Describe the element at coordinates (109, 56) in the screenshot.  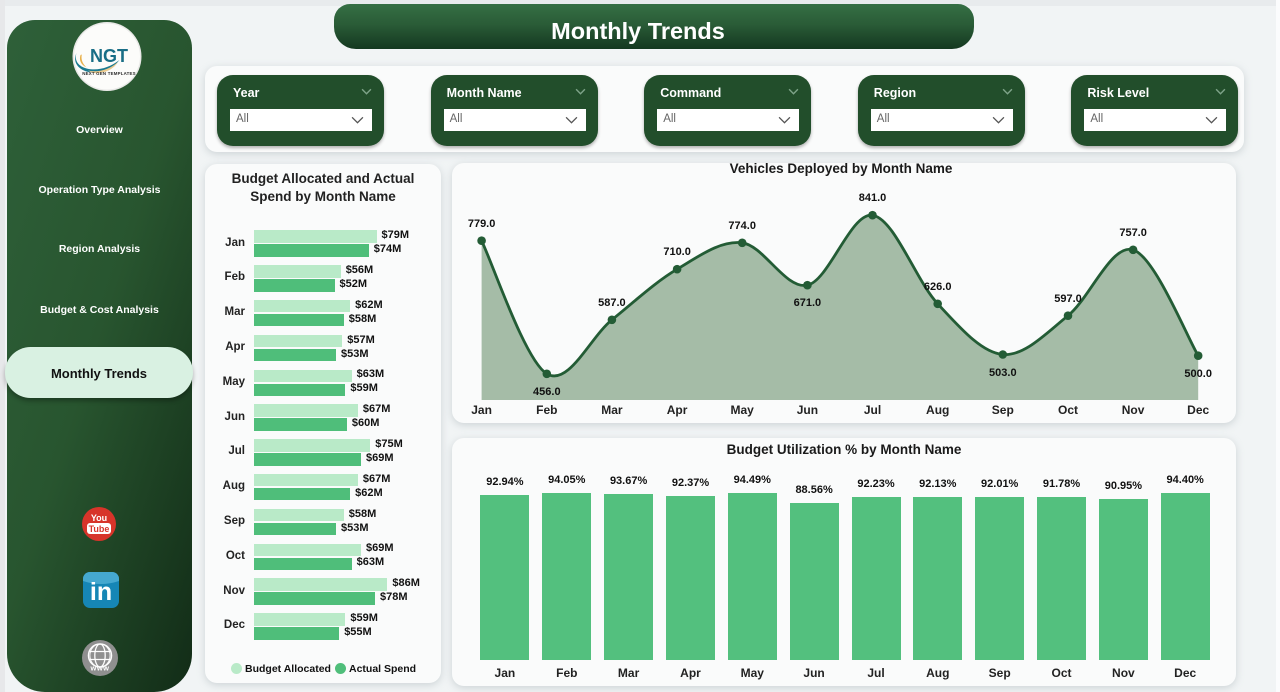
I see `svg-text: NGT` at that location.